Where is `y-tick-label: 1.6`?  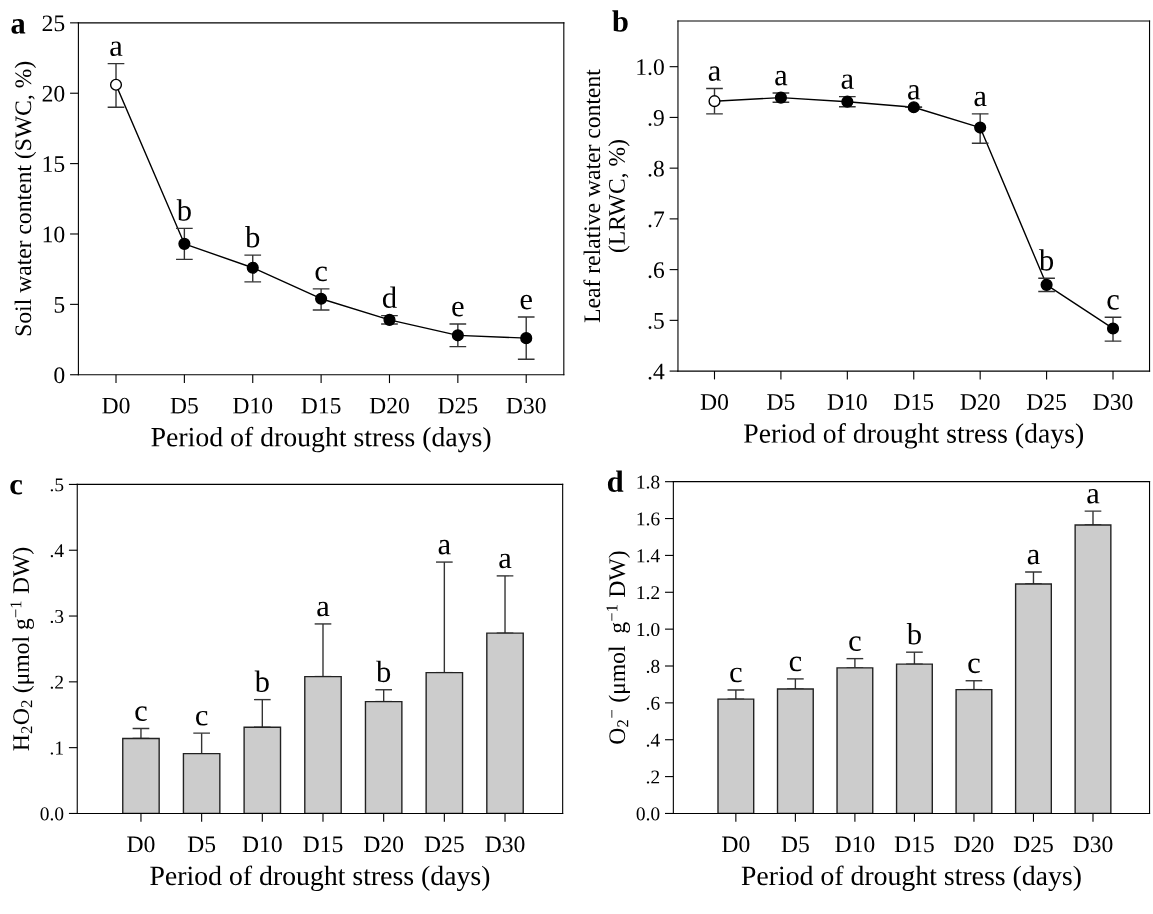 y-tick-label: 1.6 is located at coordinates (648, 519).